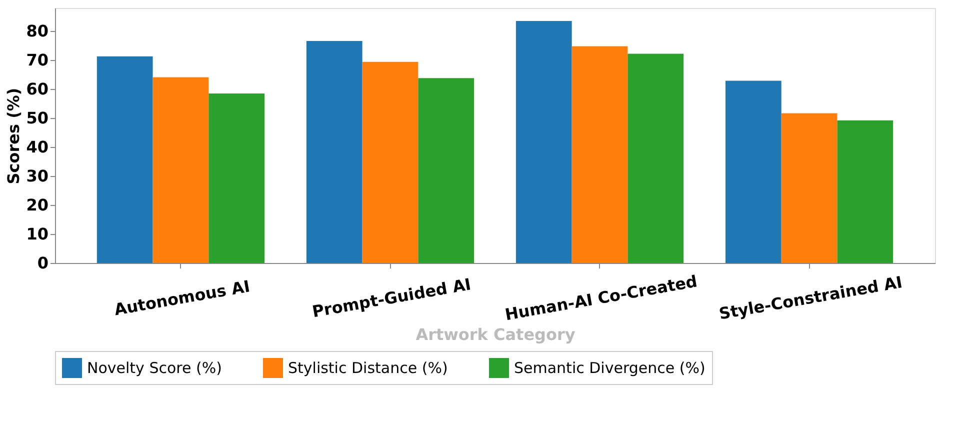  What do you see at coordinates (37, 147) in the screenshot?
I see `y-tick-label: 40` at bounding box center [37, 147].